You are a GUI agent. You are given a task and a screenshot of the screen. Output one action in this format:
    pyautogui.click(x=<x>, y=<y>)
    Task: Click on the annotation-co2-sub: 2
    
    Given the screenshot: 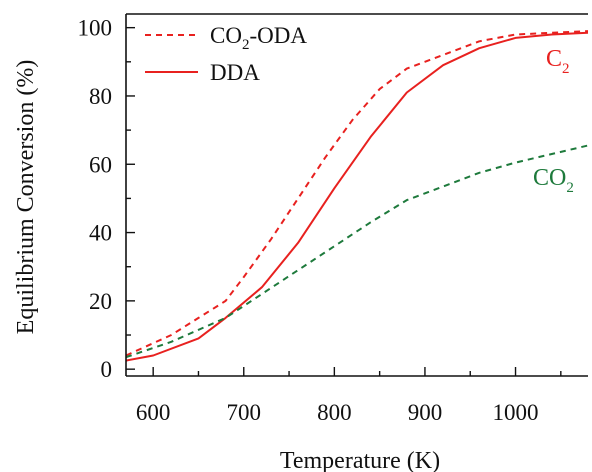 What is the action you would take?
    pyautogui.click(x=570, y=188)
    